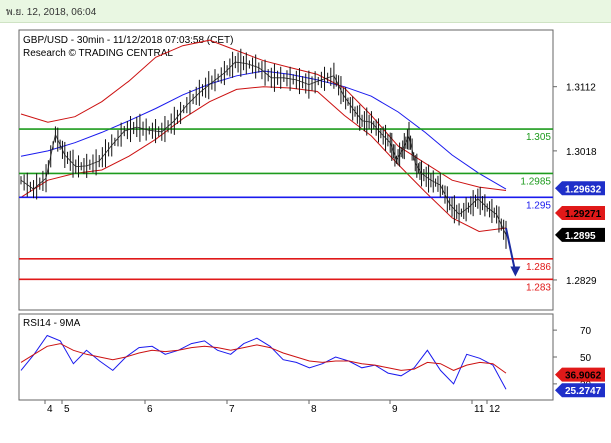  Describe the element at coordinates (314, 409) in the screenshot. I see `x-tick-label-4: 8` at that location.